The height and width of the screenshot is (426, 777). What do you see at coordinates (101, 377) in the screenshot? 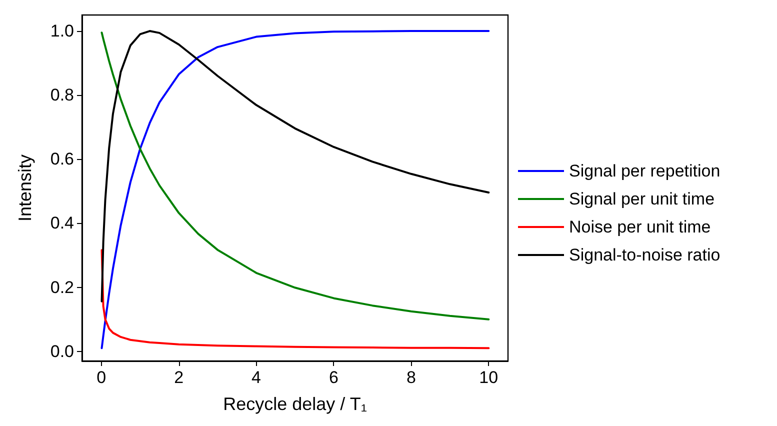
I see `x-tick-label: 0` at bounding box center [101, 377].